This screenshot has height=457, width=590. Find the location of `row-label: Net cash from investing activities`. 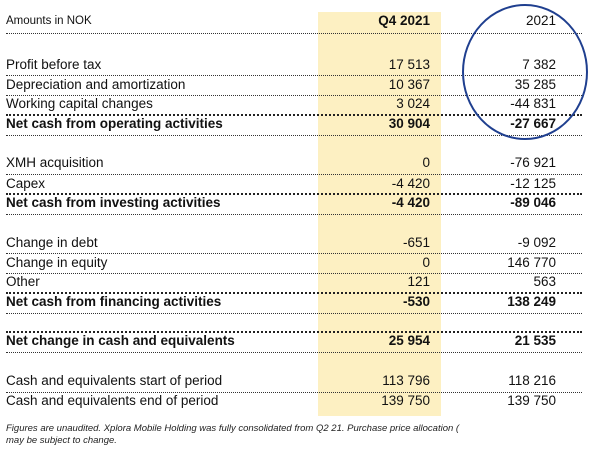

row-label: Net cash from investing activities is located at coordinates (113, 202).